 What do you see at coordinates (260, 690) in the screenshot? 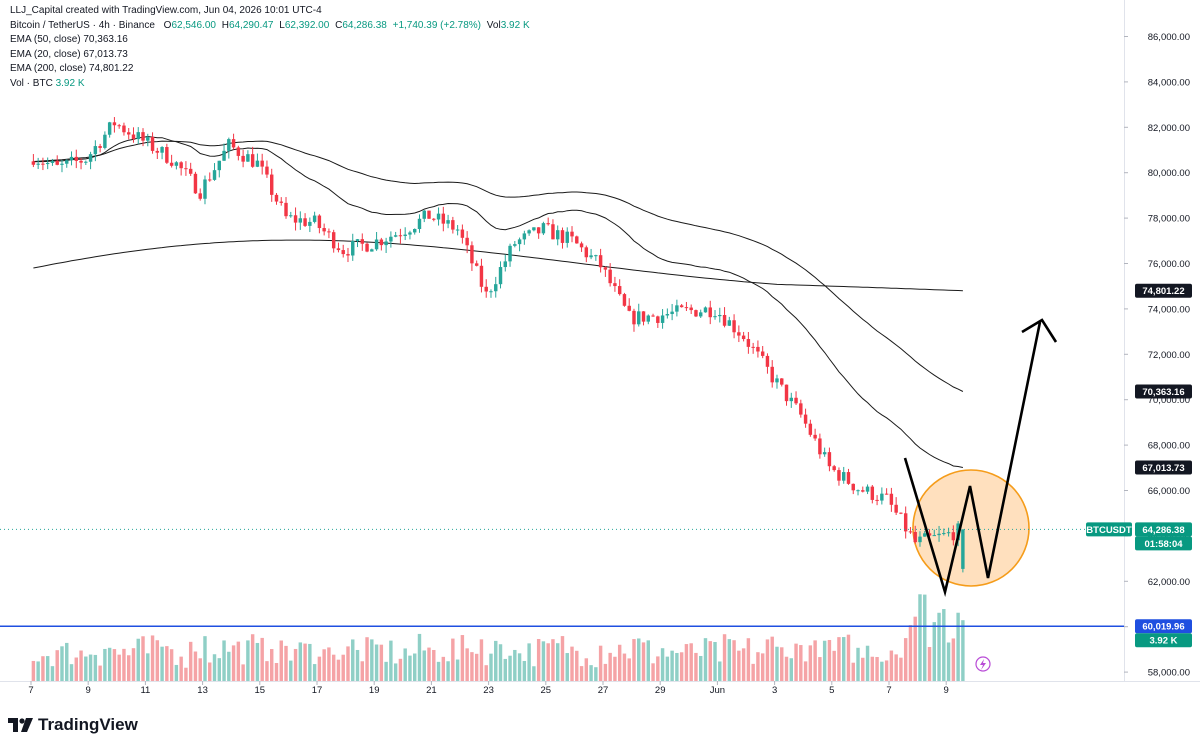
I see `time-tick-label: 15` at bounding box center [260, 690].